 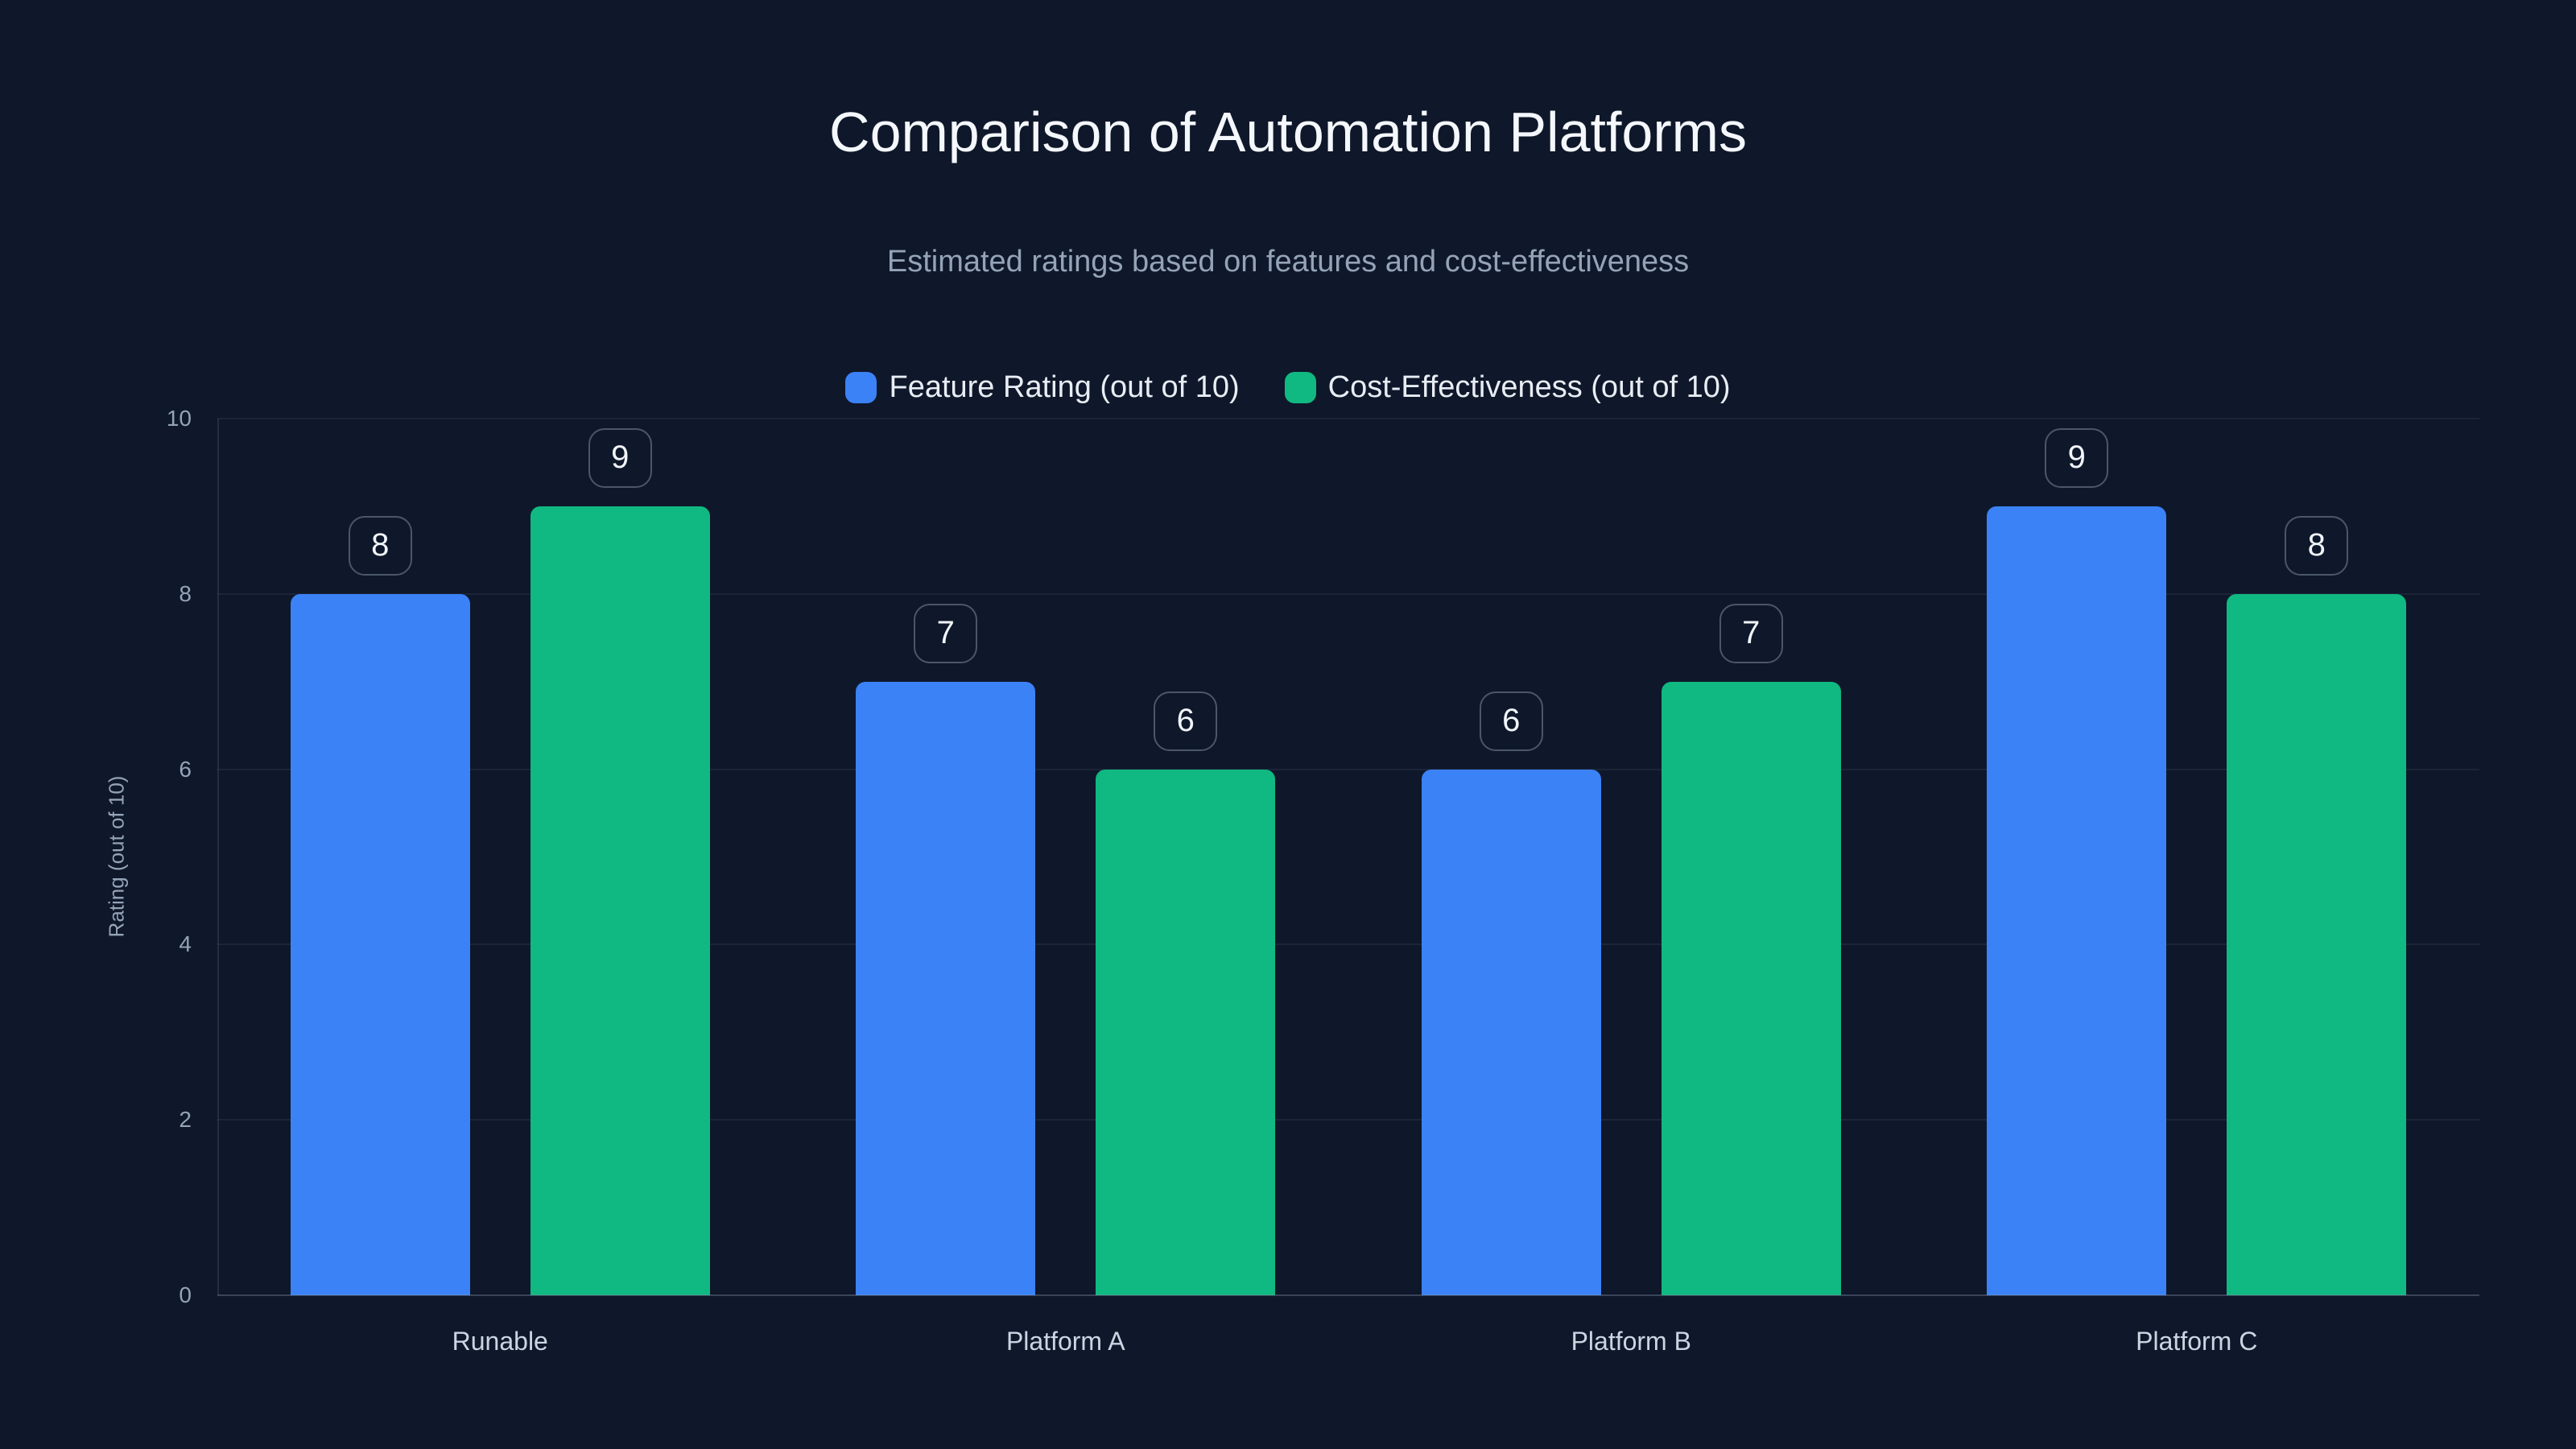 I want to click on y-tick-label-8: 8, so click(x=185, y=593).